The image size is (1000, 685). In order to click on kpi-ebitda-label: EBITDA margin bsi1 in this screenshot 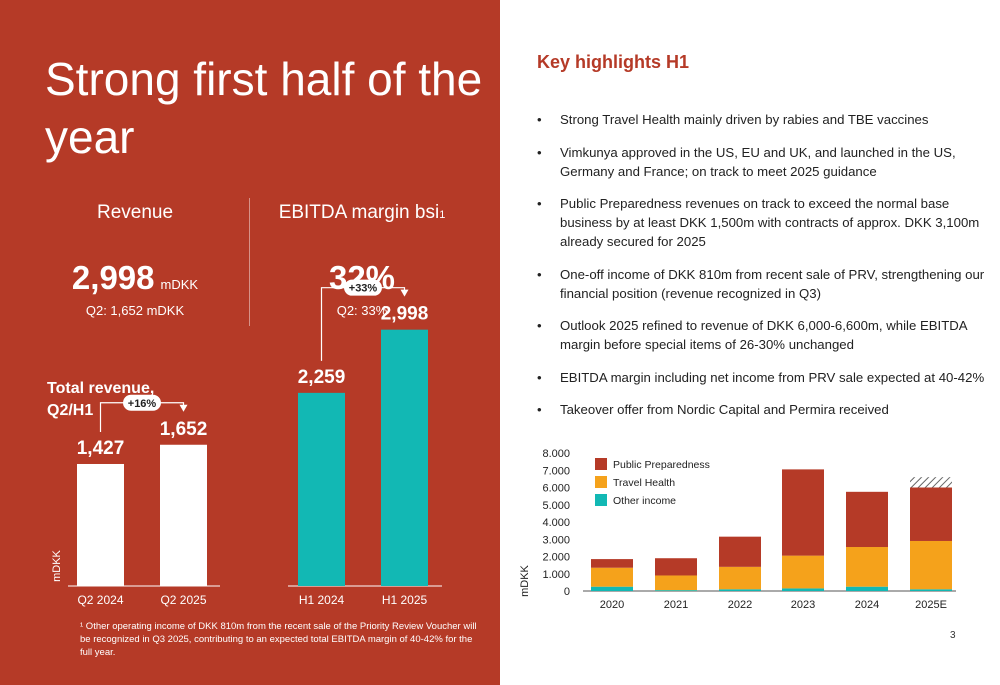, I will do `click(362, 213)`.